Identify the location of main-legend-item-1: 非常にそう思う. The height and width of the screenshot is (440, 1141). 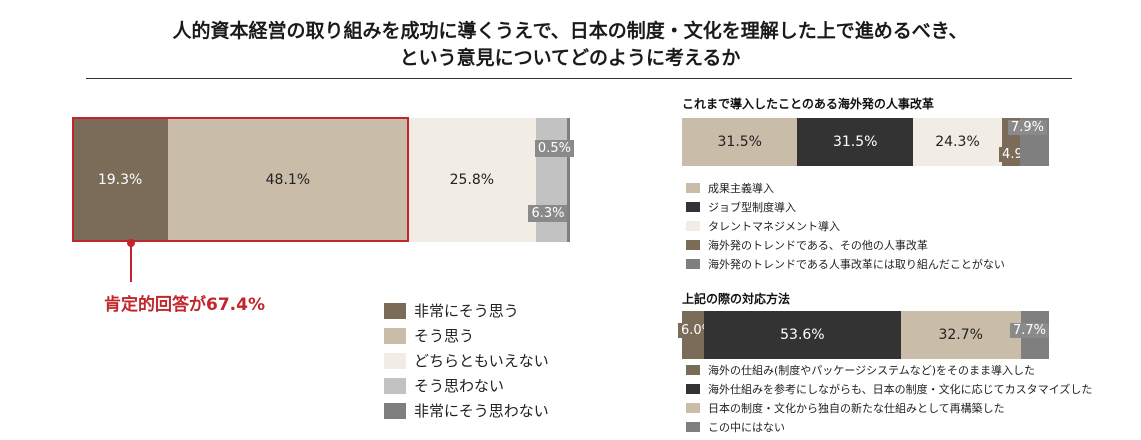
(466, 310).